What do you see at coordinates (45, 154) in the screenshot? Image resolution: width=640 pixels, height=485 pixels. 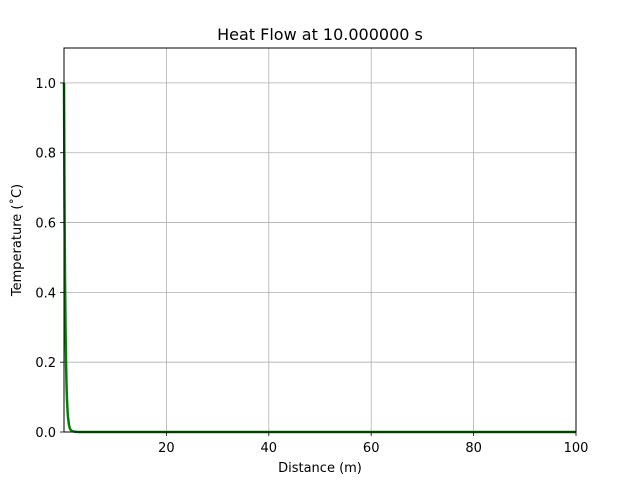 I see `y-tick-label: 0.8` at bounding box center [45, 154].